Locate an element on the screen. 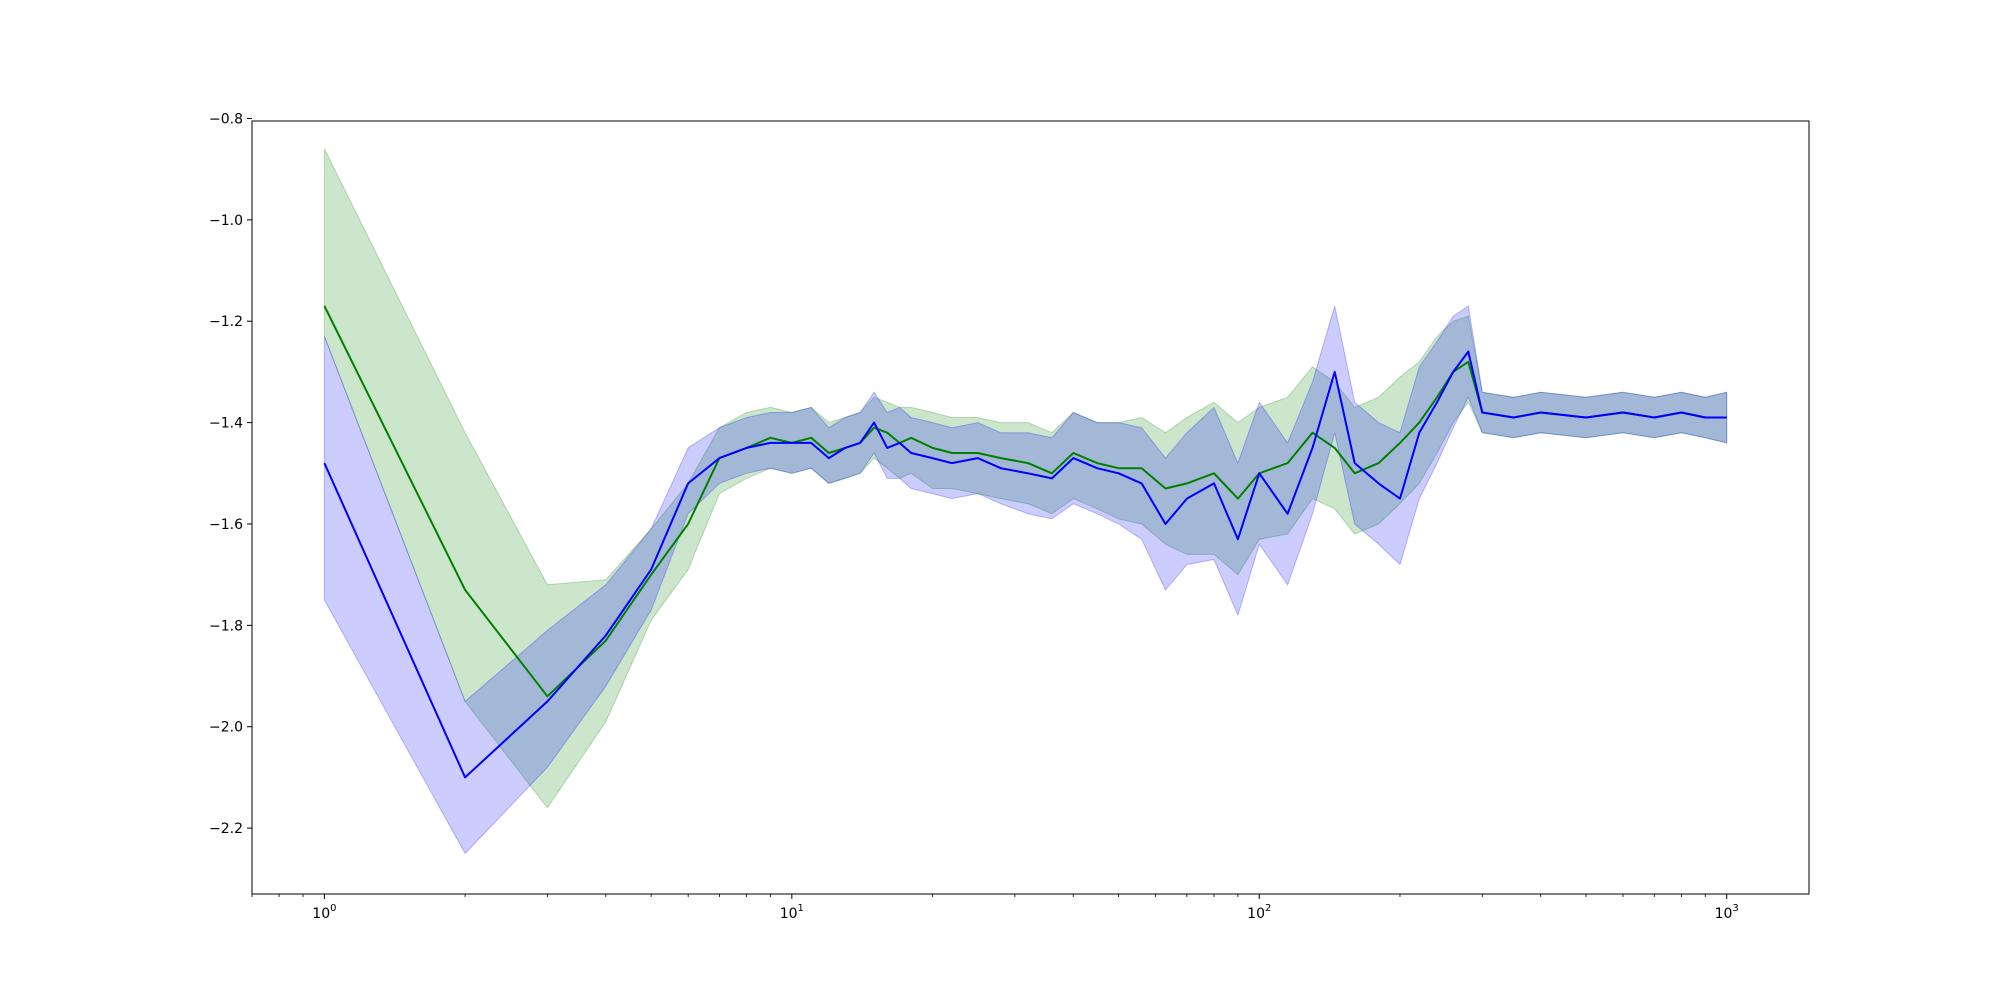  y-axis: −2.2 −2.0 −1.8 −1.6 −1.4 −1.2 −1.0 −0.8 is located at coordinates (230, 474).